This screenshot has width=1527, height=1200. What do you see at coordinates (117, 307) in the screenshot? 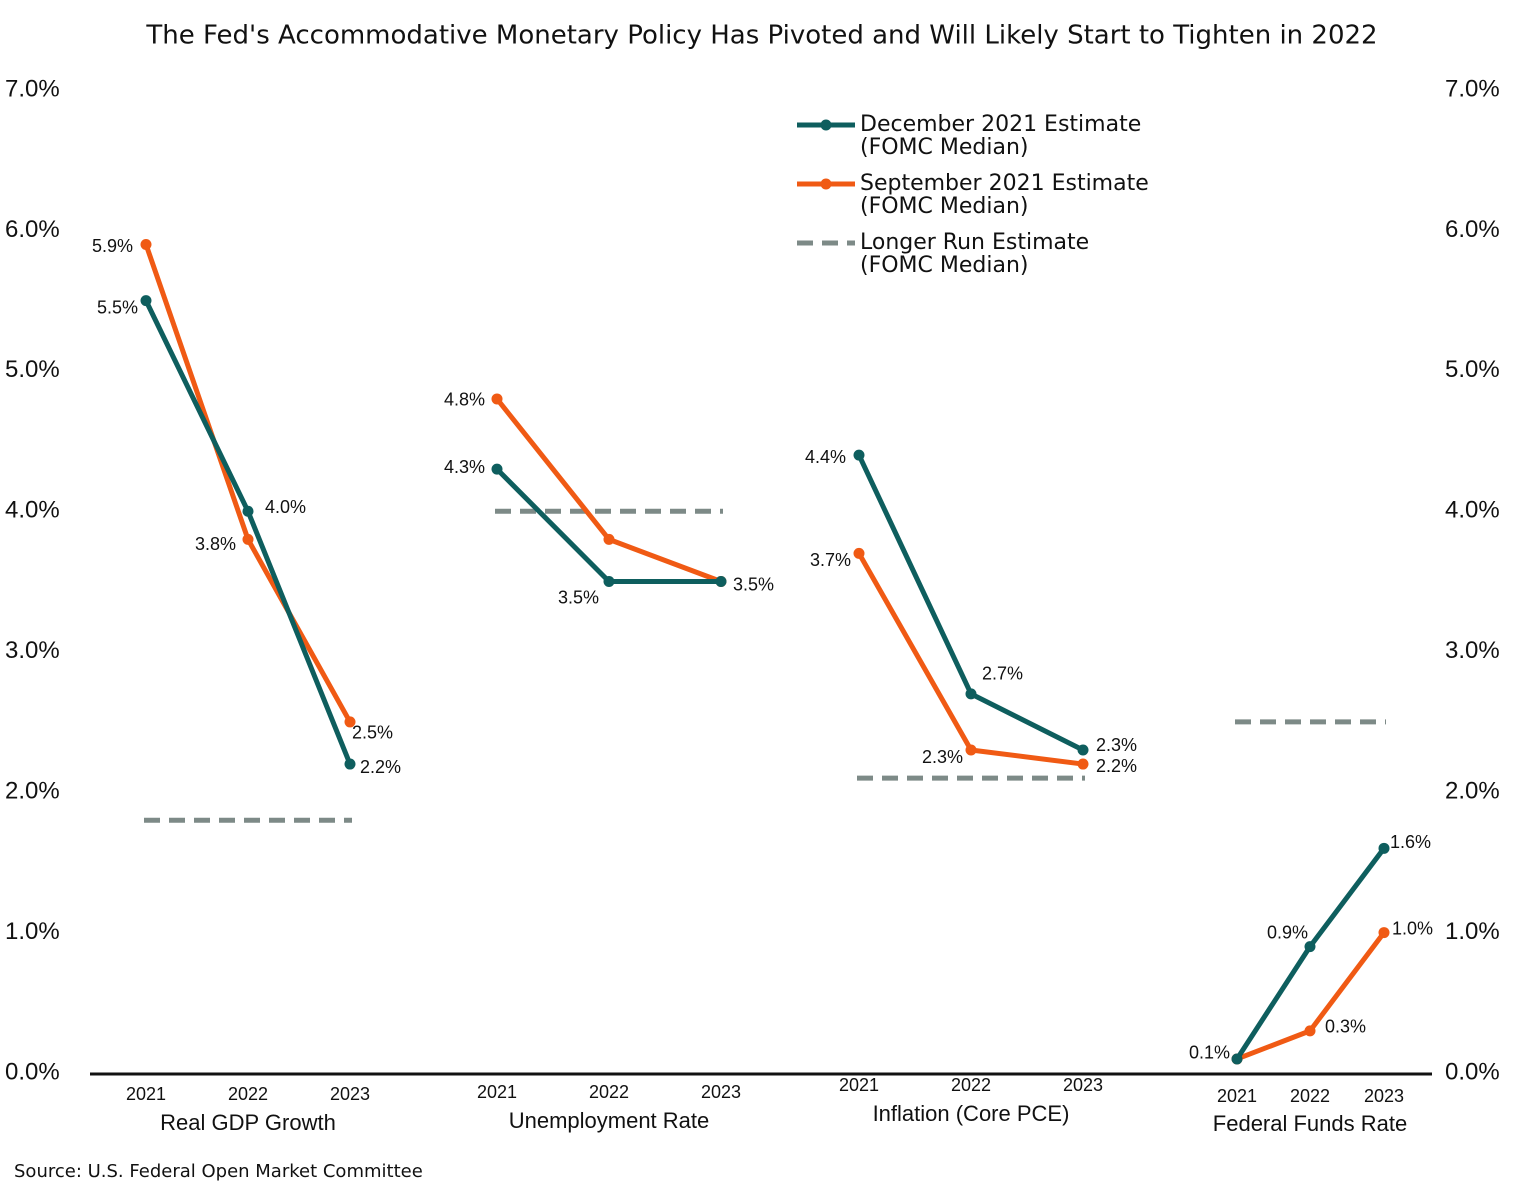
I see `data-label: 5.5%` at bounding box center [117, 307].